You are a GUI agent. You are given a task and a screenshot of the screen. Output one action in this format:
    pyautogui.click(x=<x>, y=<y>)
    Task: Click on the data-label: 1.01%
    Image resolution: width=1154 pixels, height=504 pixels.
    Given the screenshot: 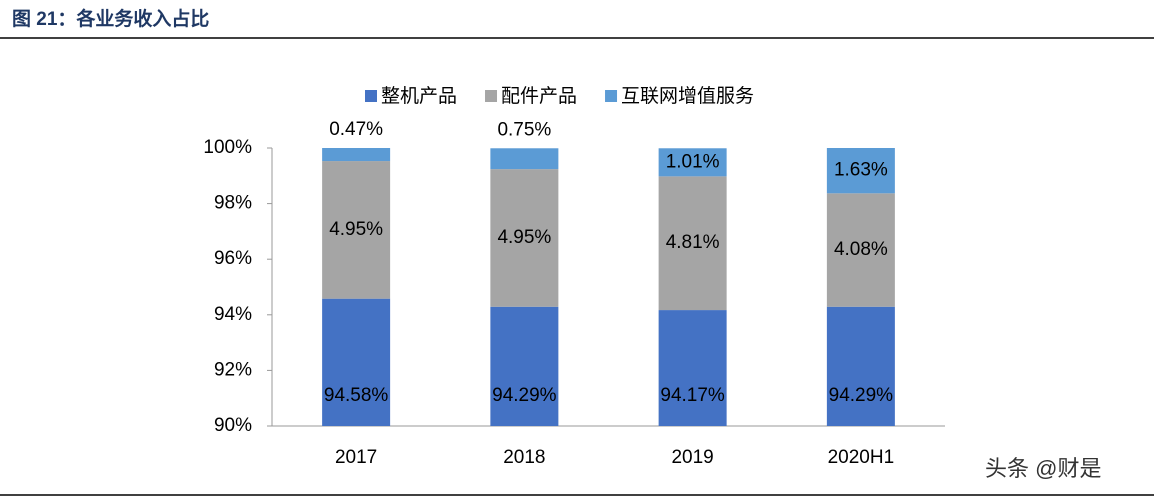 What is the action you would take?
    pyautogui.click(x=693, y=161)
    